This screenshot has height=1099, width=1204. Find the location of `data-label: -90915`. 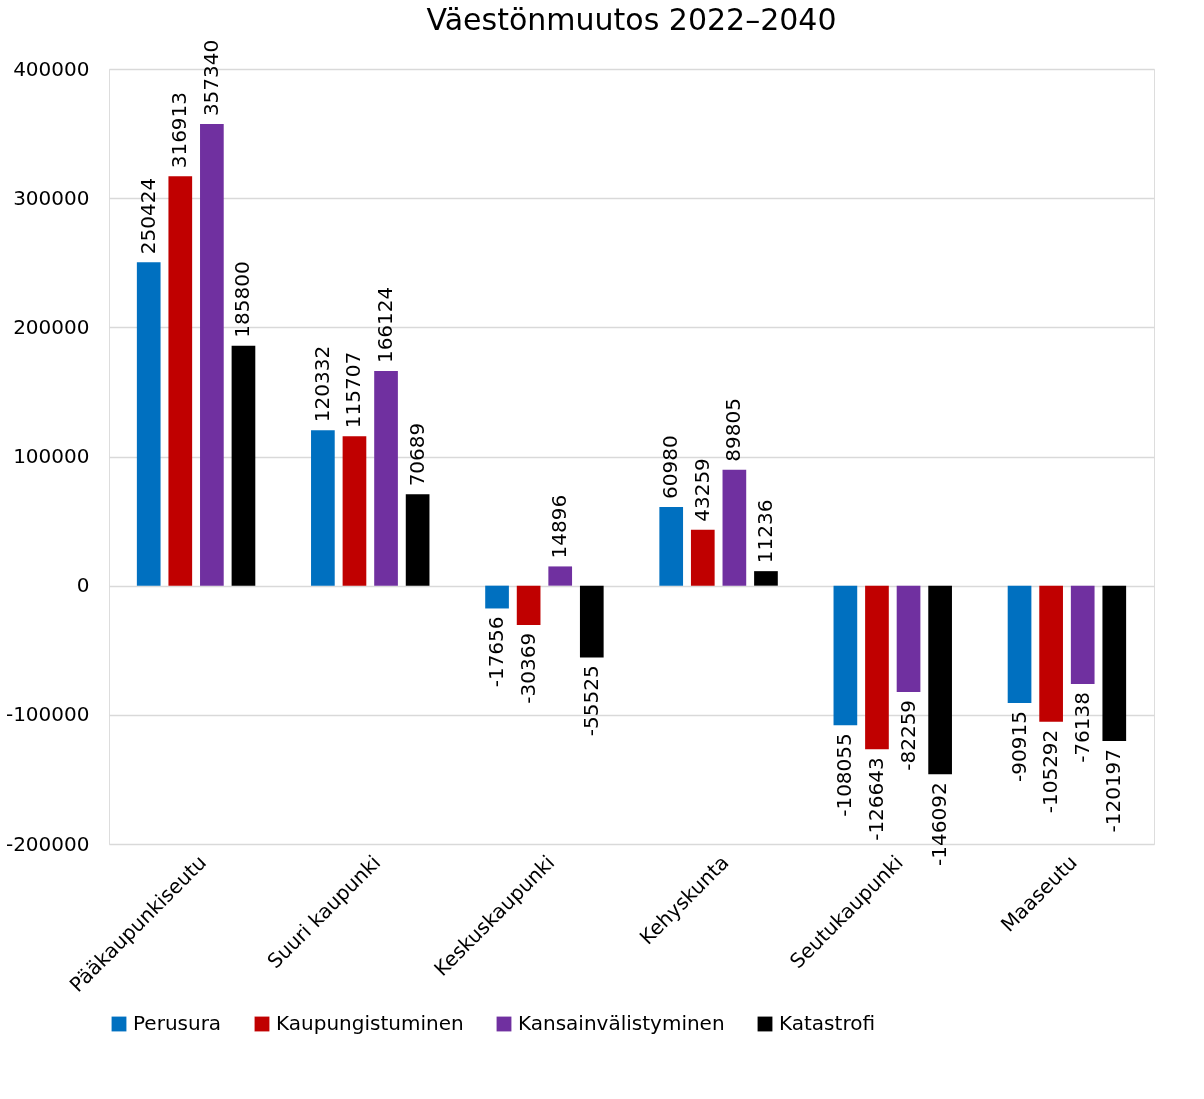

data-label: -90915 is located at coordinates (1018, 746).